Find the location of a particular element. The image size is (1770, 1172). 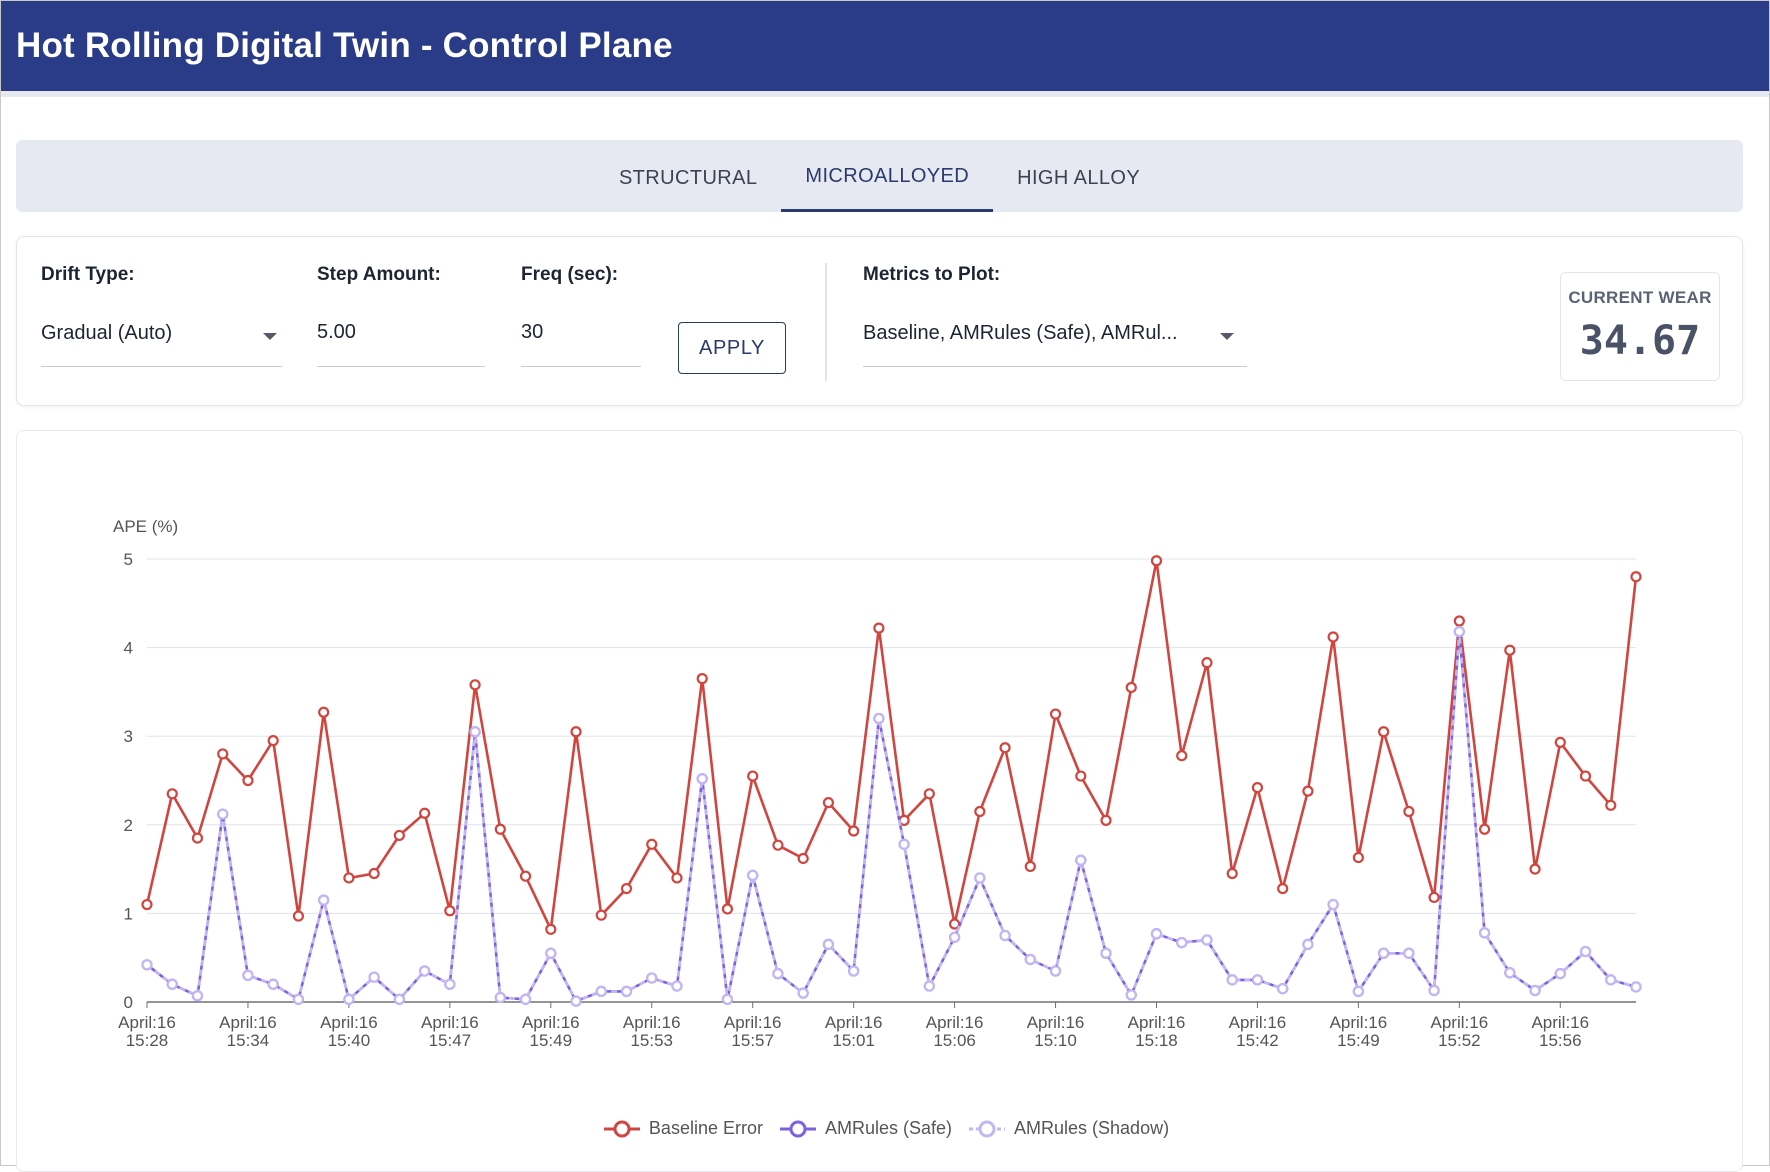

tab-microalloyed: MICROALLOYED is located at coordinates (887, 178).